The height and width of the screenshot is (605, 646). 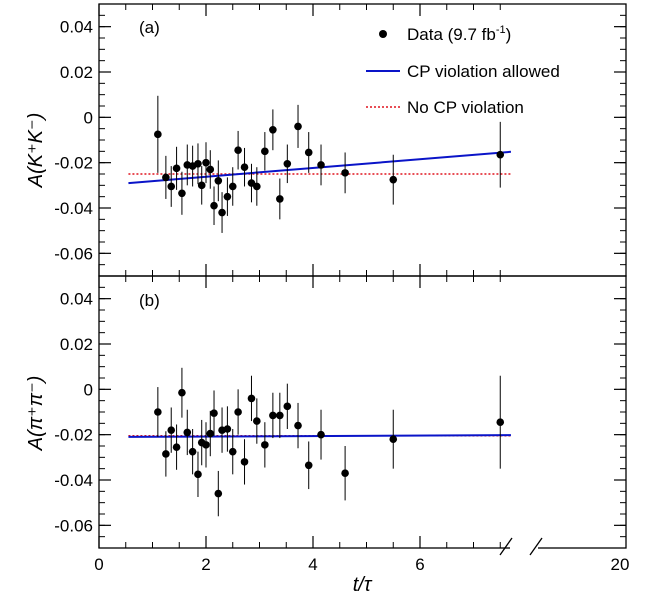 I want to click on panel-b-ylabel: A(π⁺π⁻), so click(x=36, y=414).